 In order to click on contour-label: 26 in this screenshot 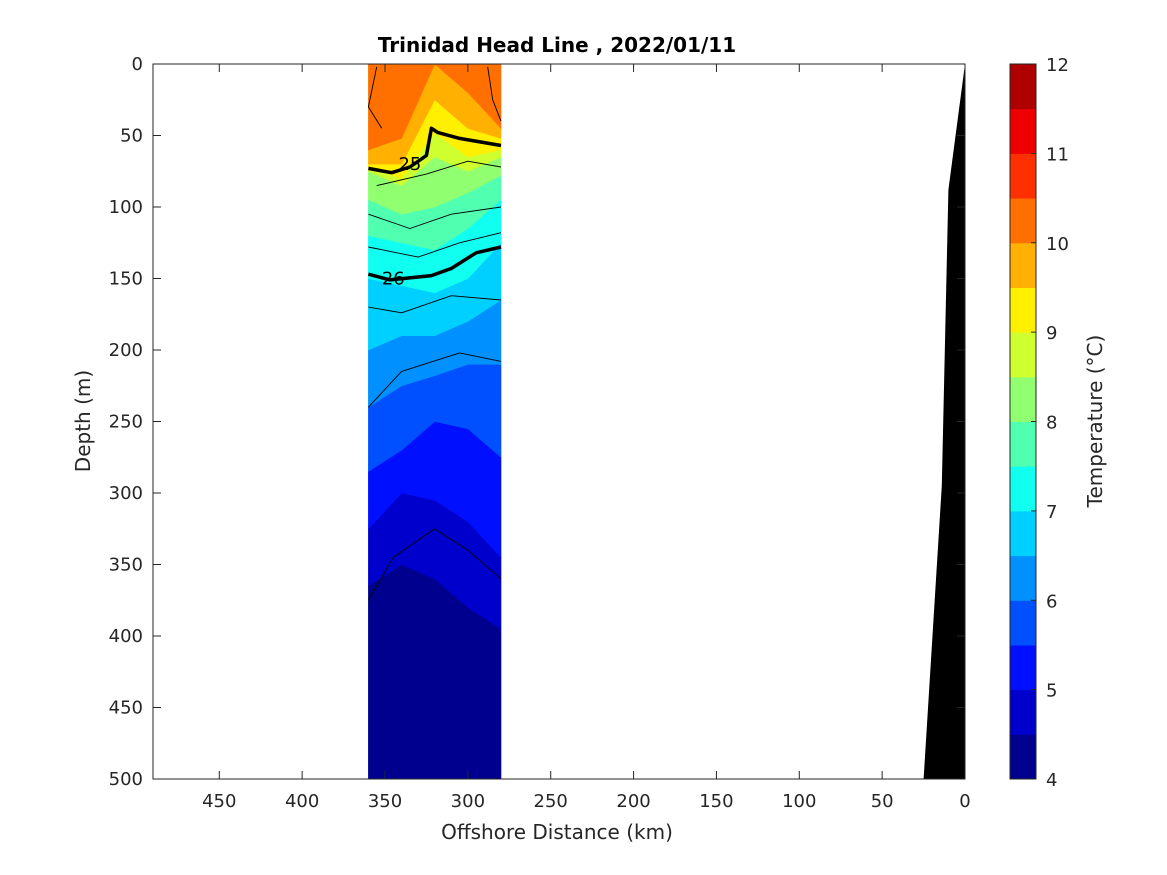, I will do `click(393, 279)`.